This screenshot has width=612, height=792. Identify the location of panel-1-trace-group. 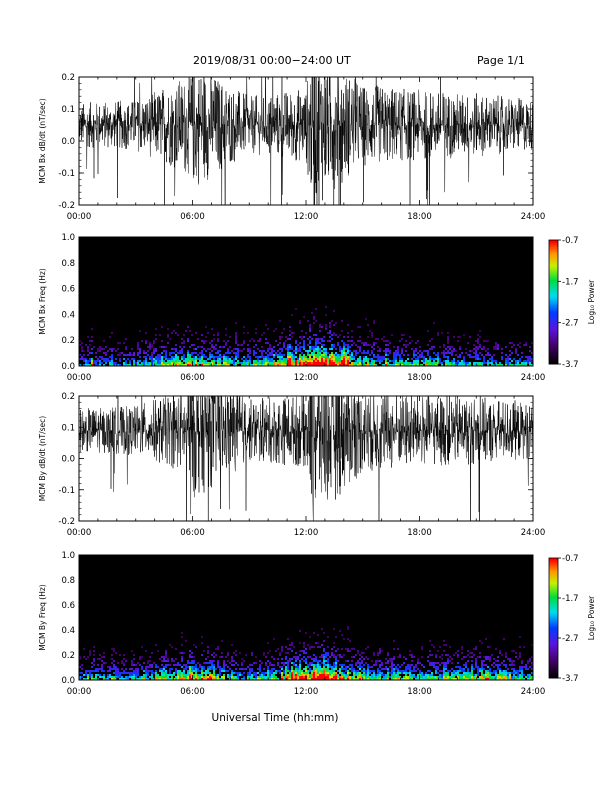
(306, 141).